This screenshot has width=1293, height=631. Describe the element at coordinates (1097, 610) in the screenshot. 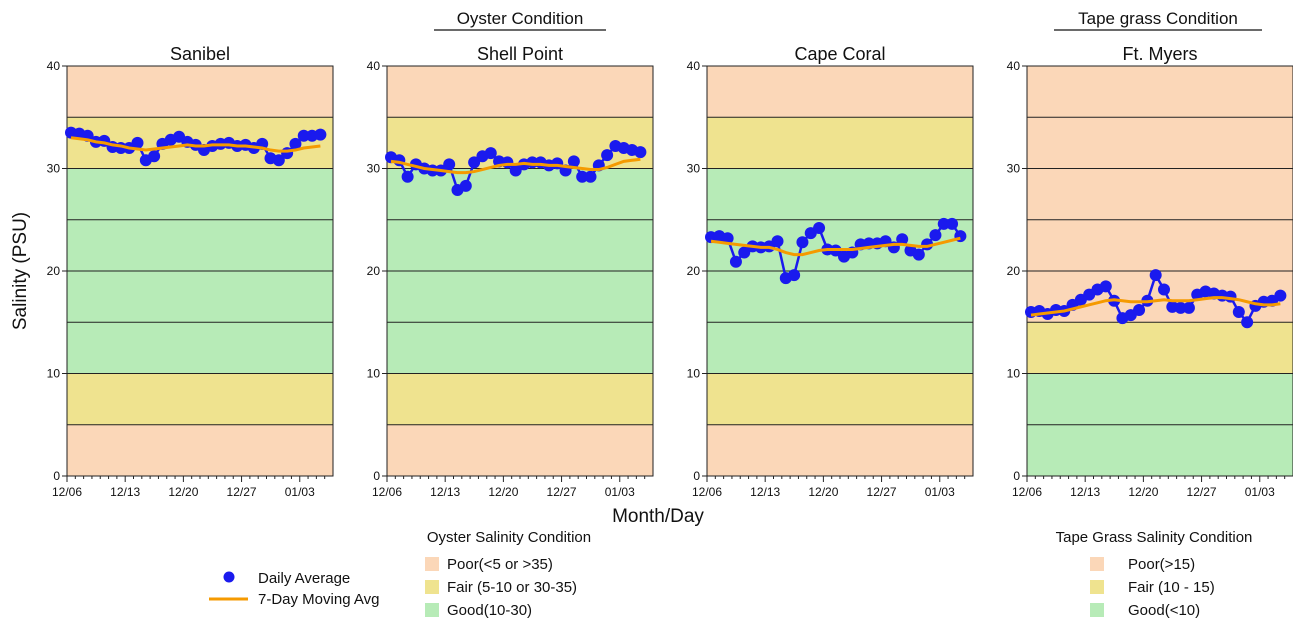

I see `tapegrass-legend-swatch-good` at that location.